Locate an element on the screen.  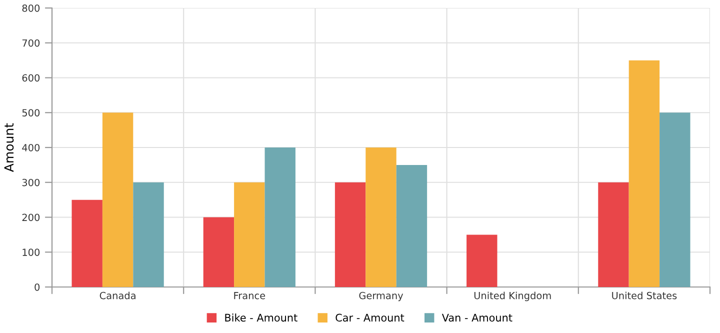
y-tick-label: 700 is located at coordinates (31, 43).